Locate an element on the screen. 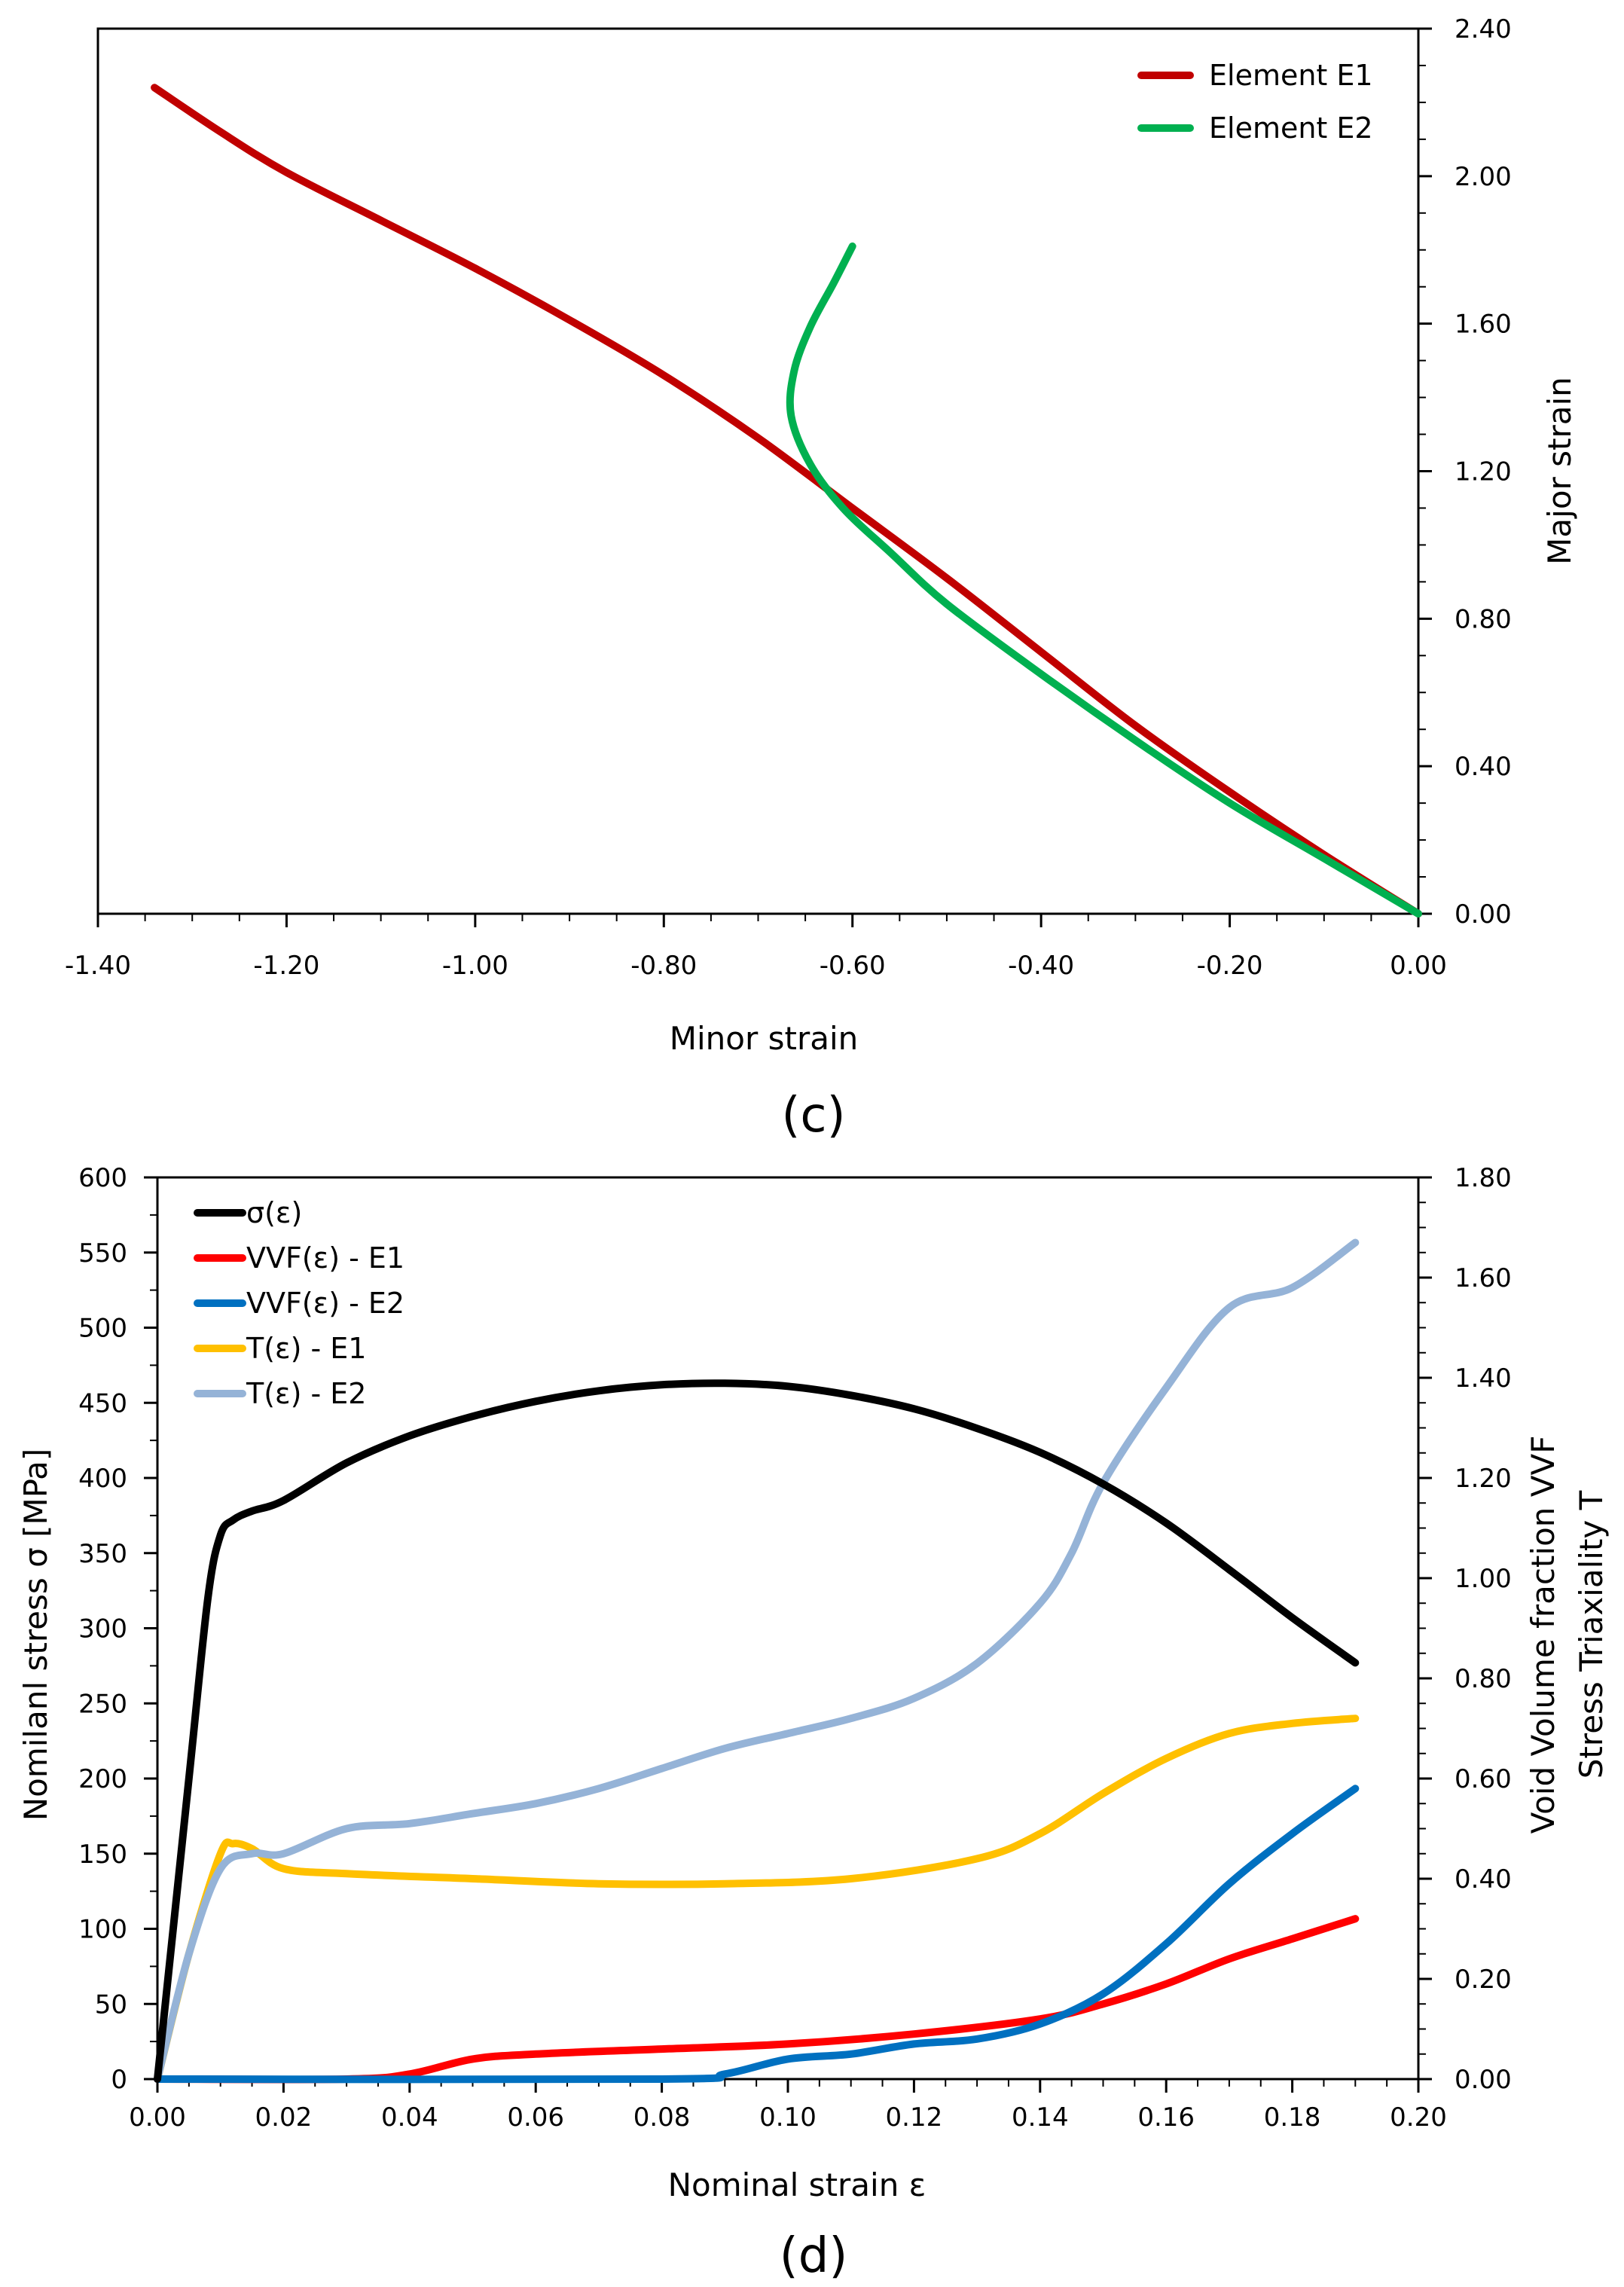 This screenshot has width=1624, height=2287. x-tick-label-d: 0.16 is located at coordinates (1166, 2117).